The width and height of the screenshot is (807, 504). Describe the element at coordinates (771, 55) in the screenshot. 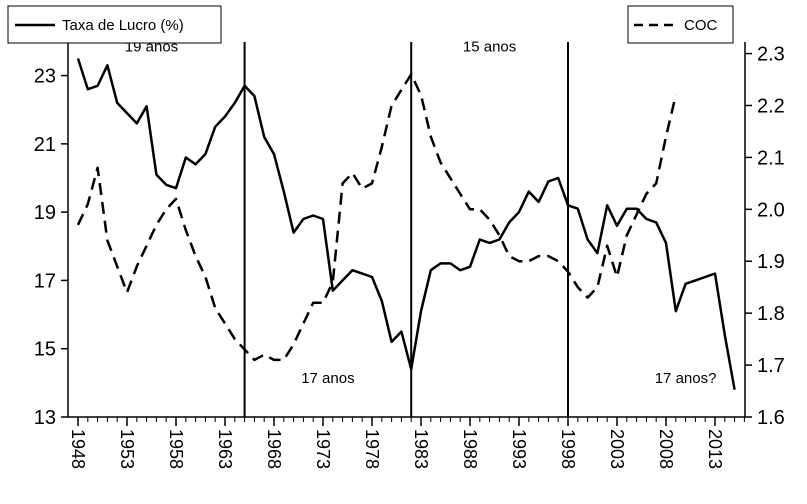

I see `right-tick-label: 2.3` at that location.